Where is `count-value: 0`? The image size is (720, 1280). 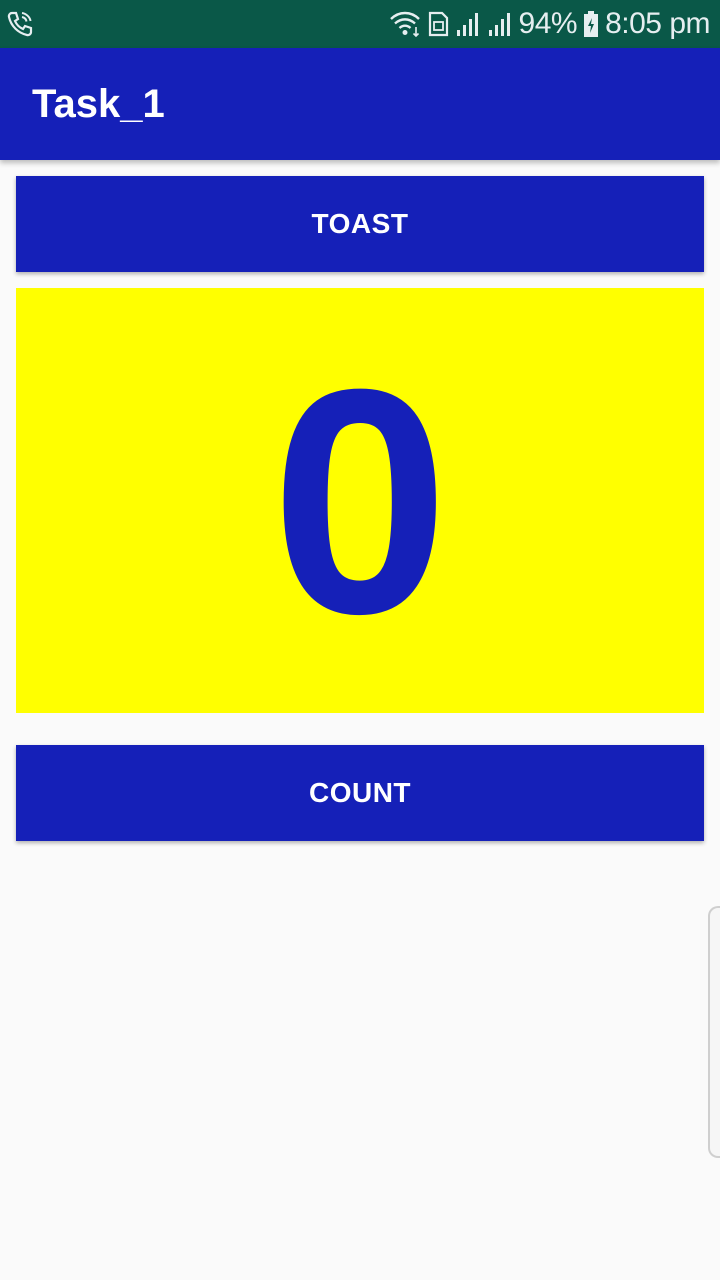
count-value: 0 is located at coordinates (360, 500).